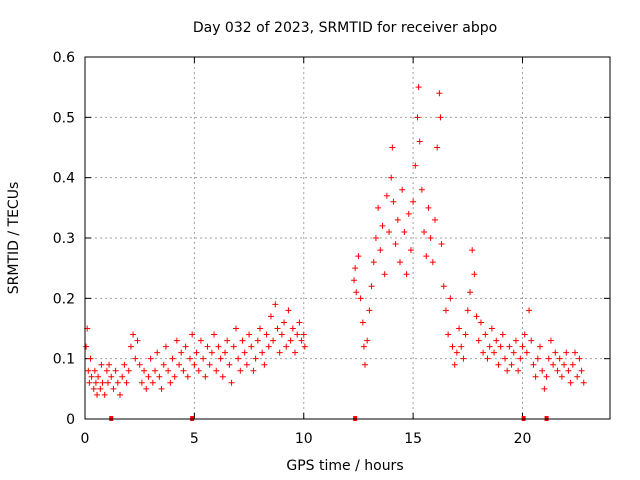  Describe the element at coordinates (14, 238) in the screenshot. I see `y-axis-title: SRMTID / TECUs` at that location.